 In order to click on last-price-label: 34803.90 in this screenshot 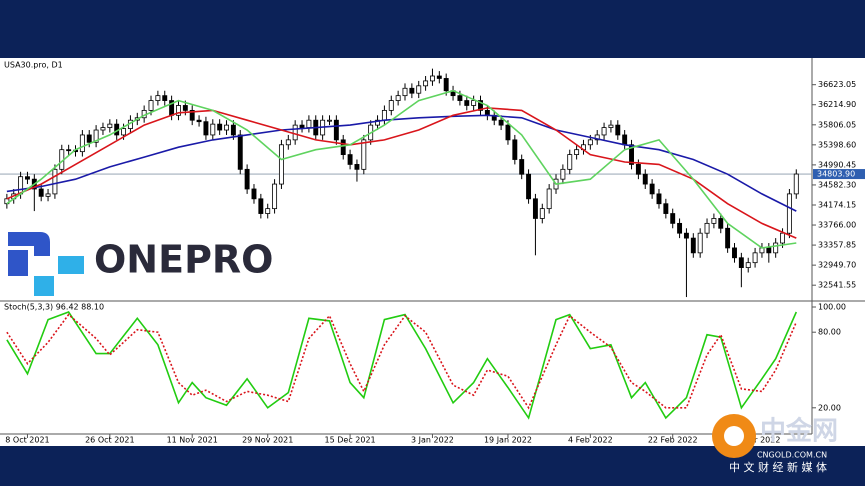, I will do `click(836, 174)`.